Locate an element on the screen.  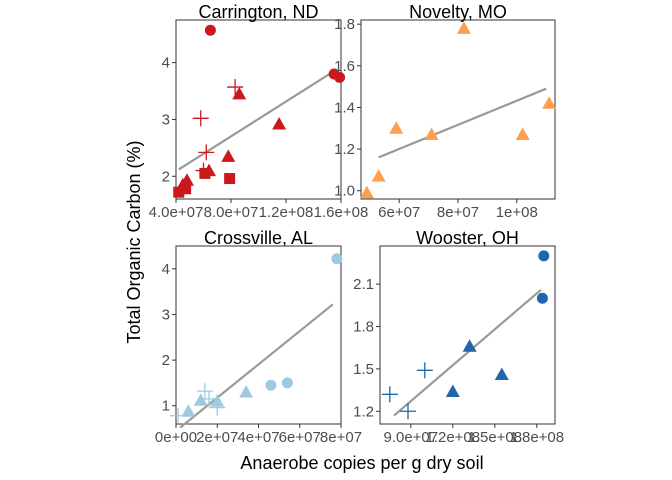
y-tick-label: 1.5 is located at coordinates (363, 369).